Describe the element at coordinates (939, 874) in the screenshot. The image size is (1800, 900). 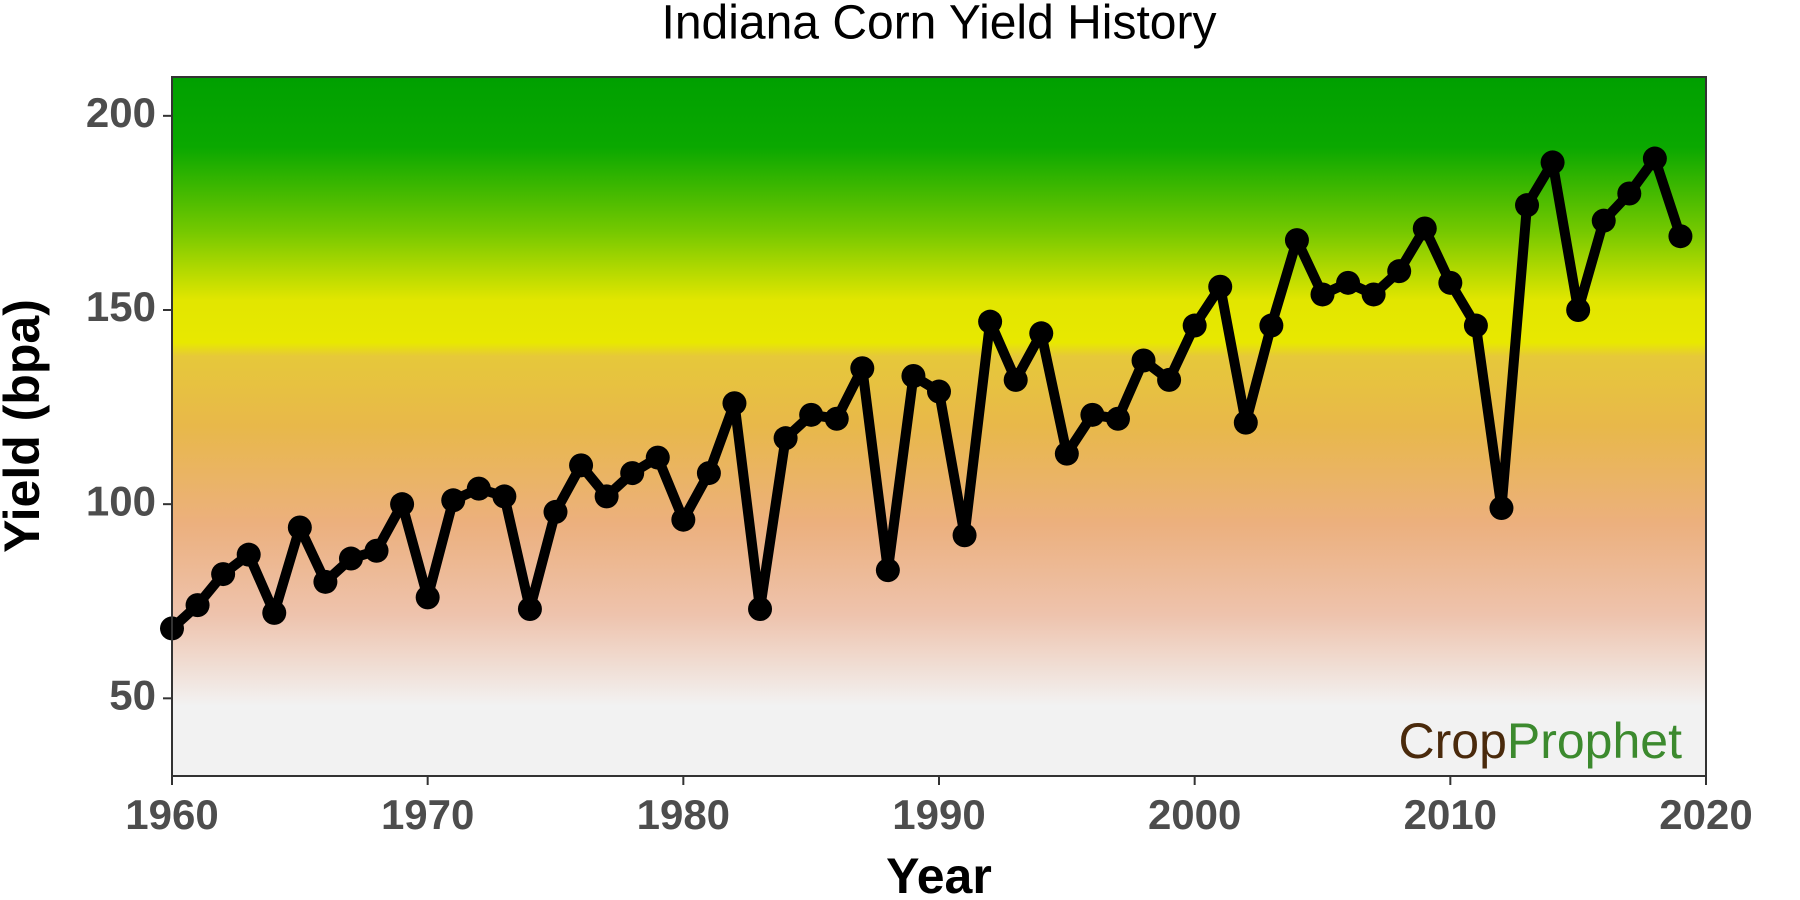
I see `x-axis-title: Year` at that location.